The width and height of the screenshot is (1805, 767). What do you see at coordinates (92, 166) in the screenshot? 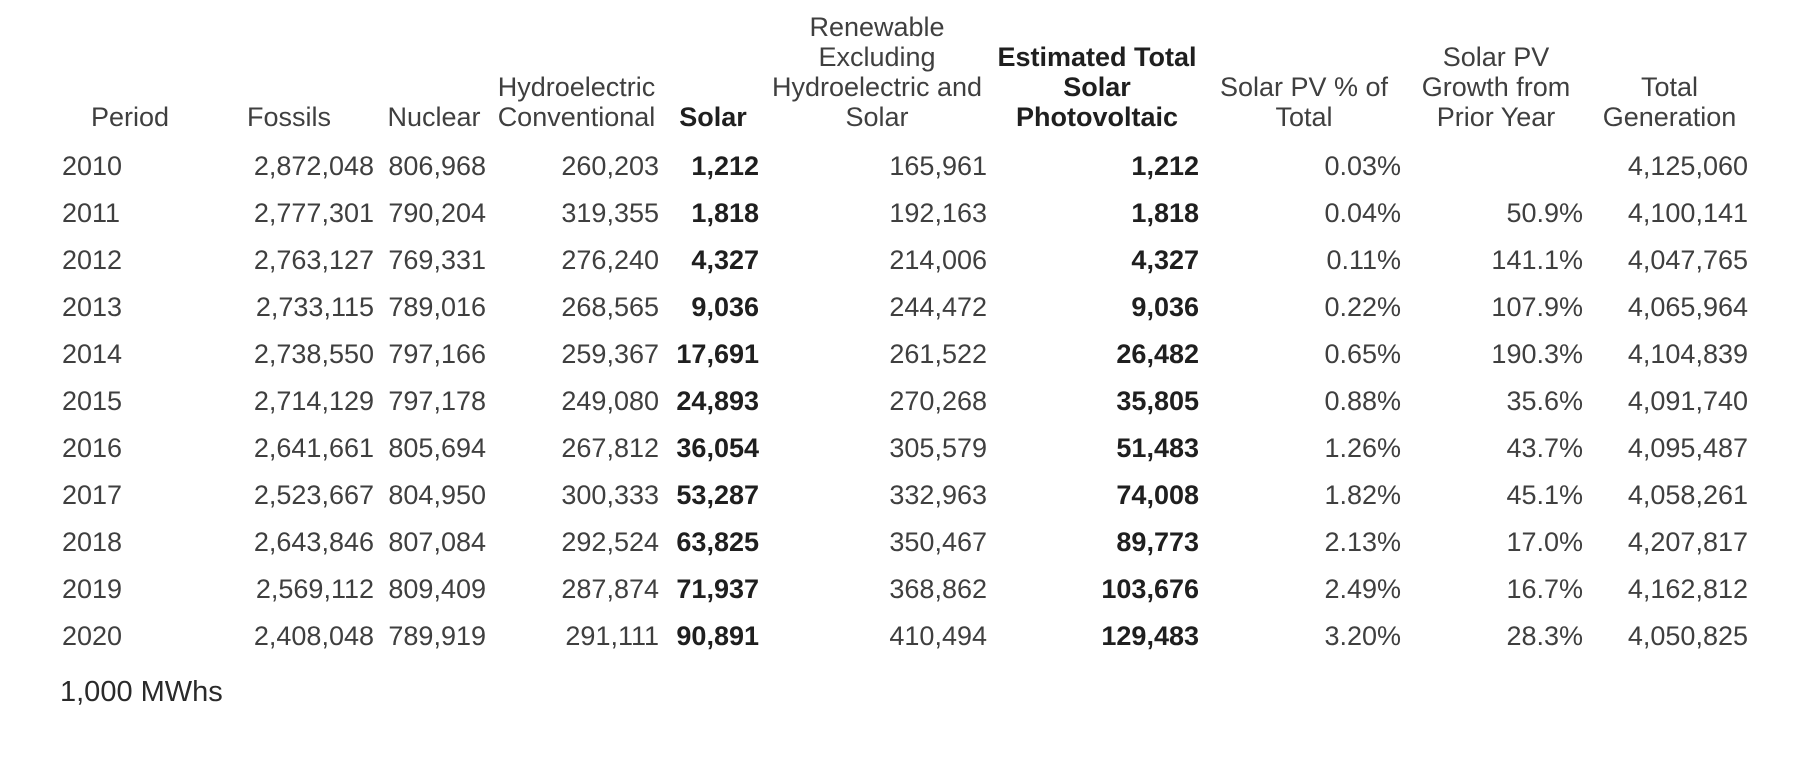
I see `cell-period: 2010` at bounding box center [92, 166].